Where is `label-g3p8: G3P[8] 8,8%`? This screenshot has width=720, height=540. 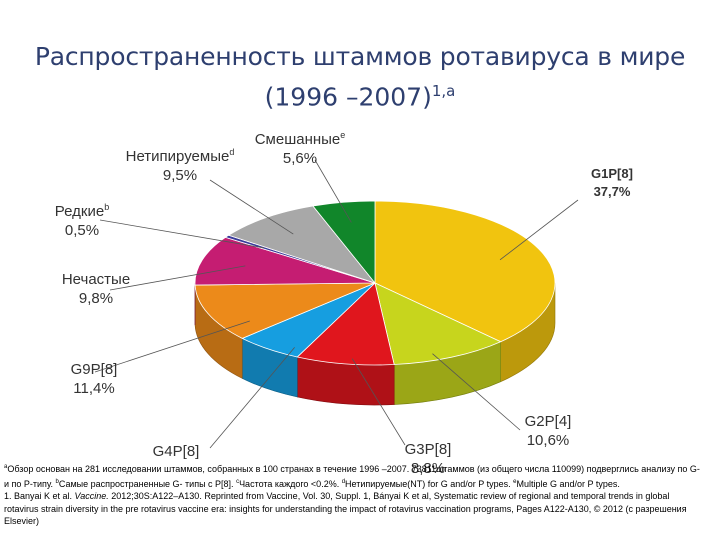 label-g3p8: G3P[8] 8,8% is located at coordinates (428, 459).